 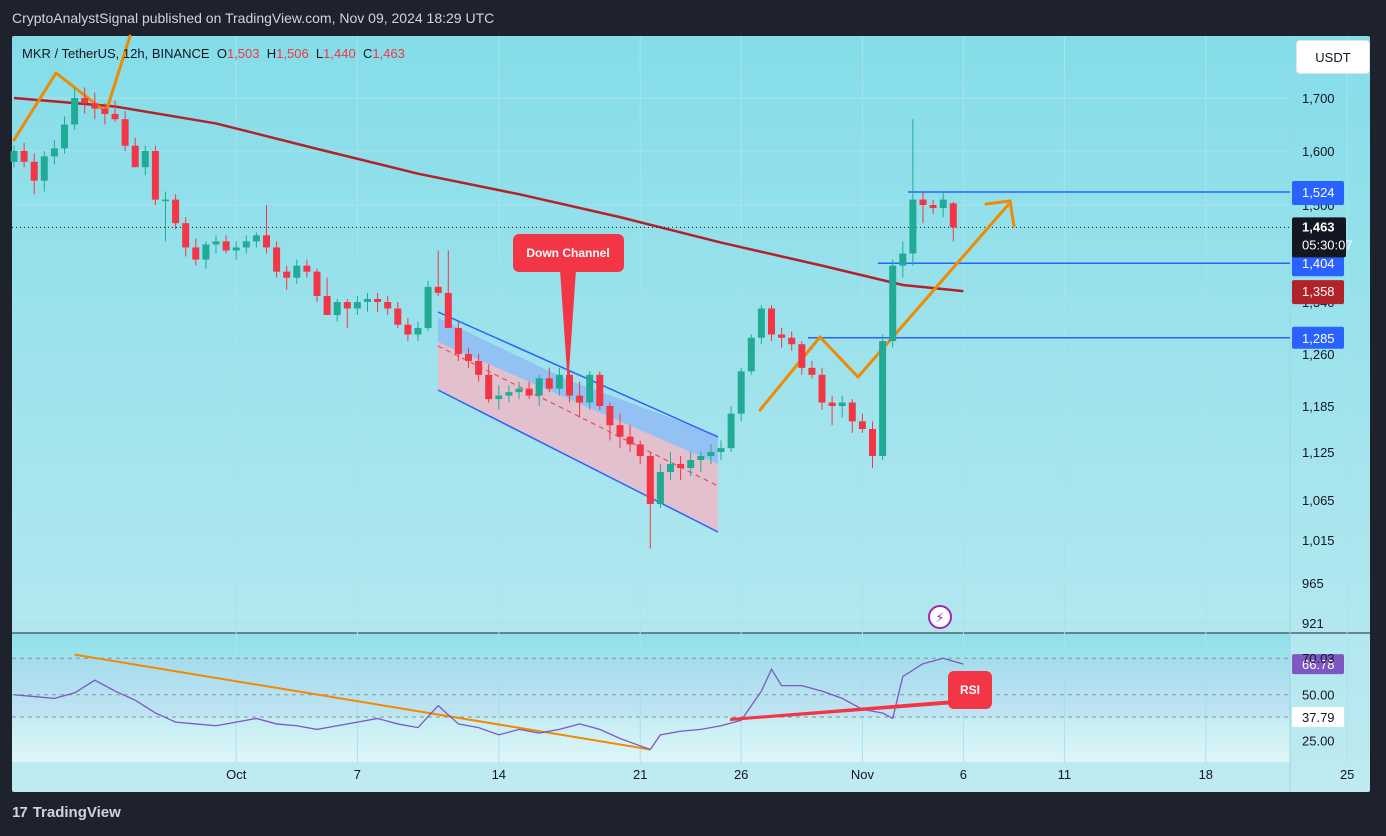 I want to click on footer-bar: 17 TradingView, so click(x=693, y=813).